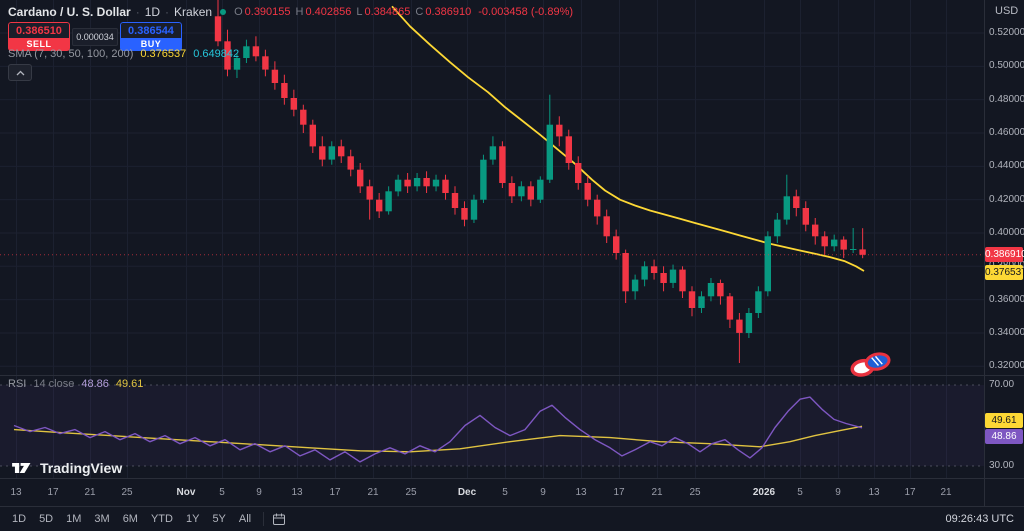 The image size is (1024, 531). I want to click on change-value: -0.003458 (-0.89%), so click(526, 12).